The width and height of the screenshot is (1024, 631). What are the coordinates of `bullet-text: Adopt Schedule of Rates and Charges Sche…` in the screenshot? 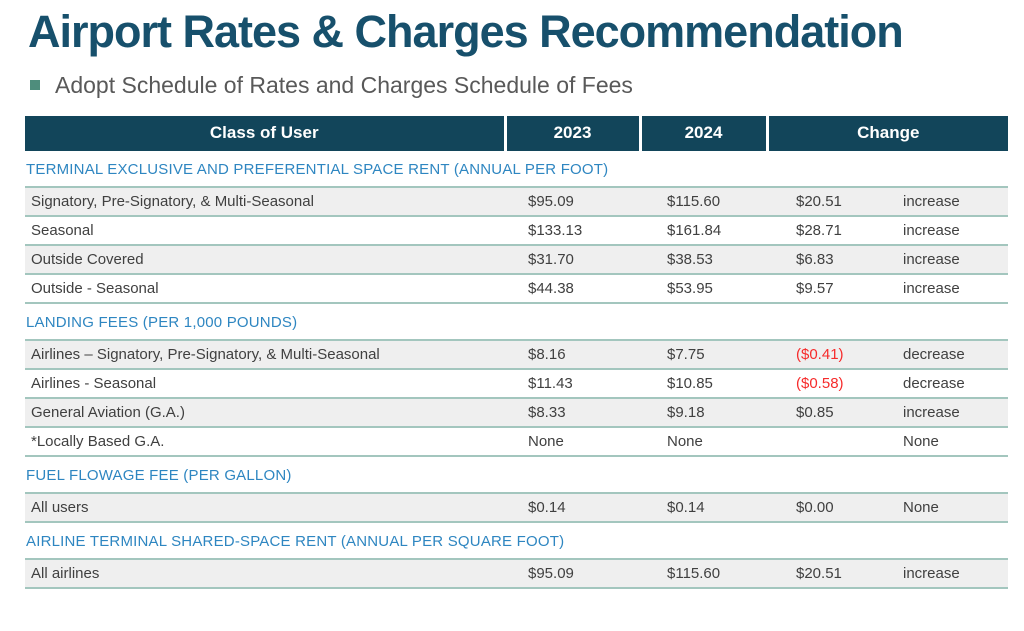 It's located at (344, 84).